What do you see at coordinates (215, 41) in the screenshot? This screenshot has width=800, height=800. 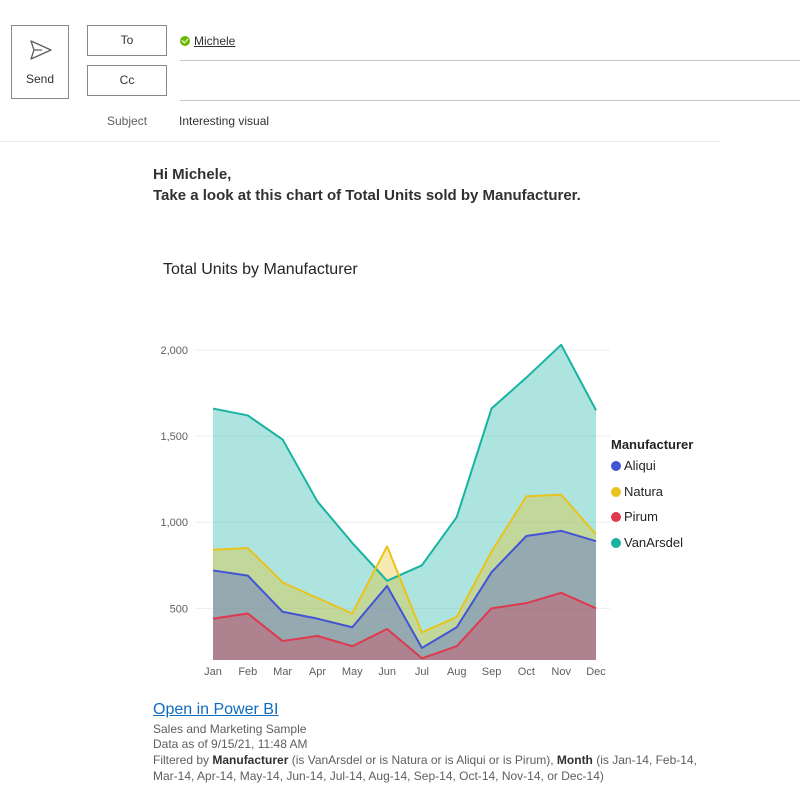 I see `recipient-name: Michele` at bounding box center [215, 41].